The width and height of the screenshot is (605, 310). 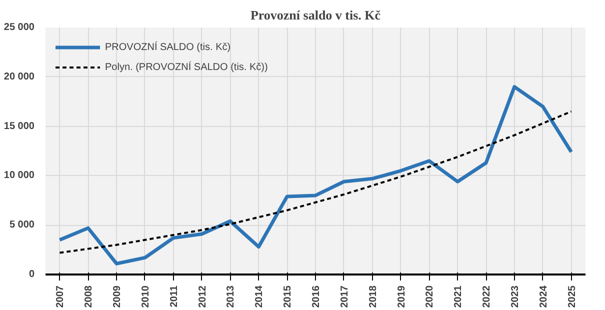 I want to click on x-tick-label: 2016, so click(x=316, y=296).